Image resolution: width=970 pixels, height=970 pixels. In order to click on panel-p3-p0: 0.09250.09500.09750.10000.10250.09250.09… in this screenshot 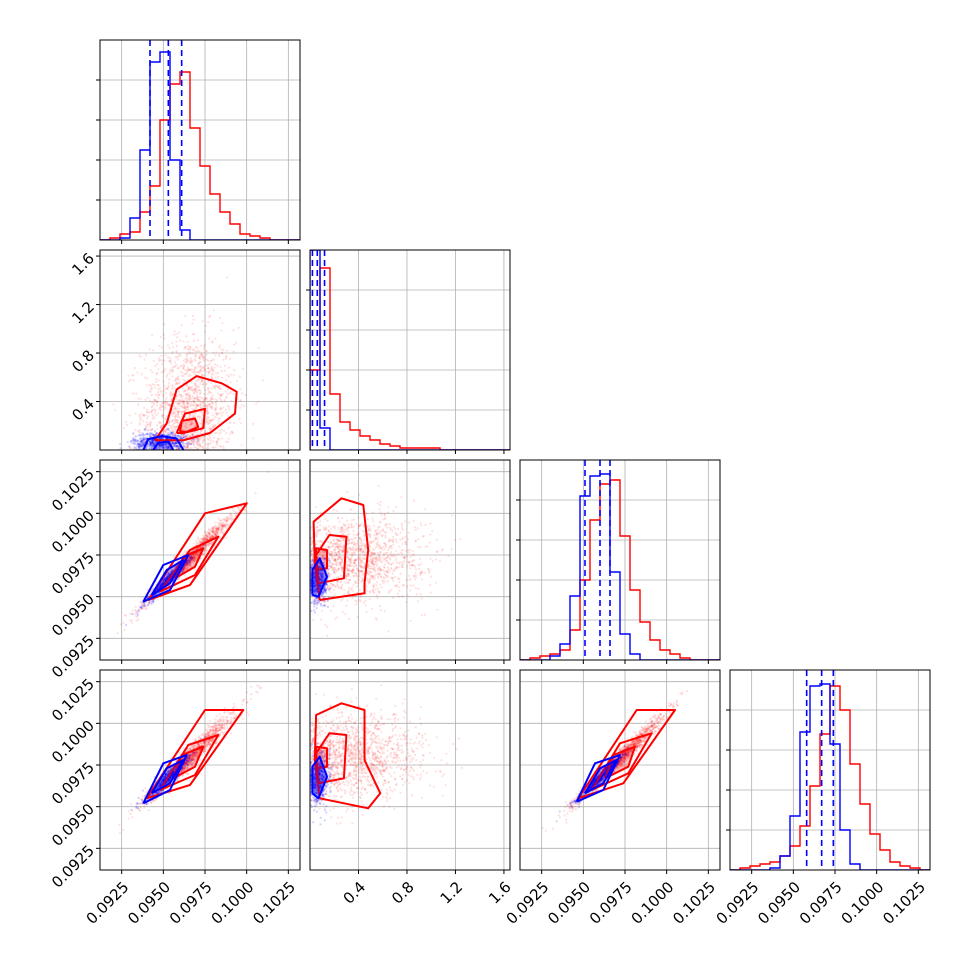, I will do `click(174, 798)`.